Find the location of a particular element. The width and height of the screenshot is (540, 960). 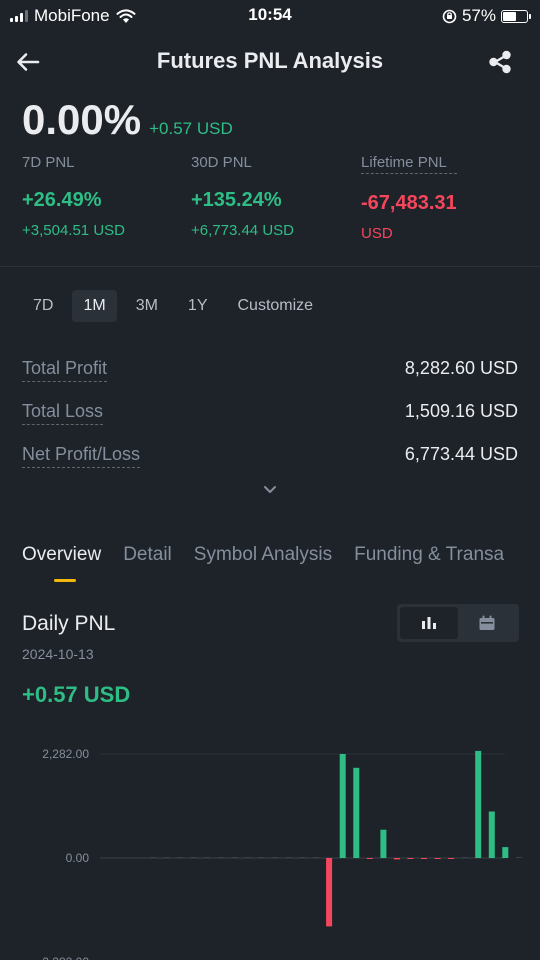

active-tab-indicator is located at coordinates (65, 580).